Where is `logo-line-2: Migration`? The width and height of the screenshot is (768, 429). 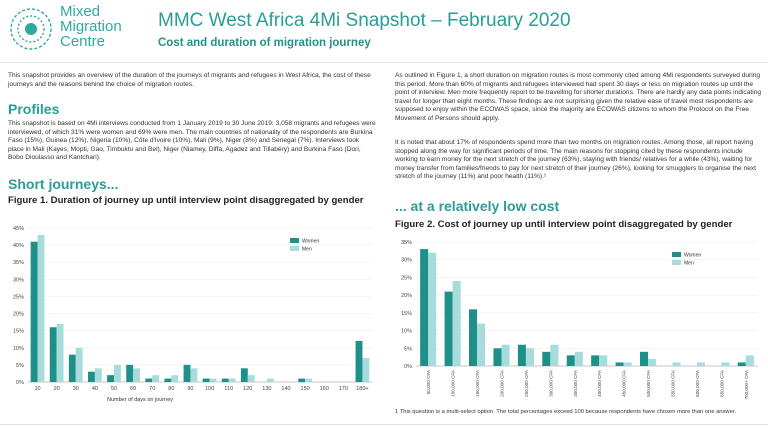 logo-line-2: Migration is located at coordinates (91, 26).